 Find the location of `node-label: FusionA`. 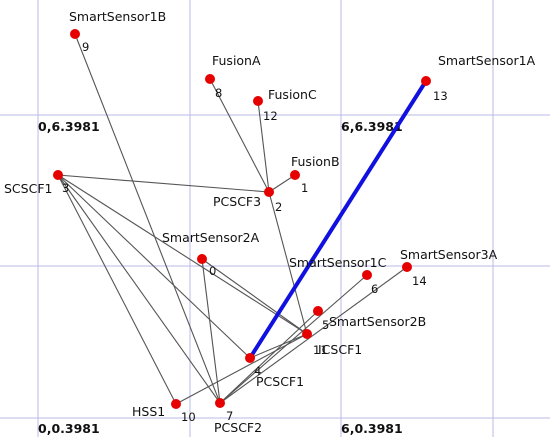

node-label: FusionA is located at coordinates (236, 60).